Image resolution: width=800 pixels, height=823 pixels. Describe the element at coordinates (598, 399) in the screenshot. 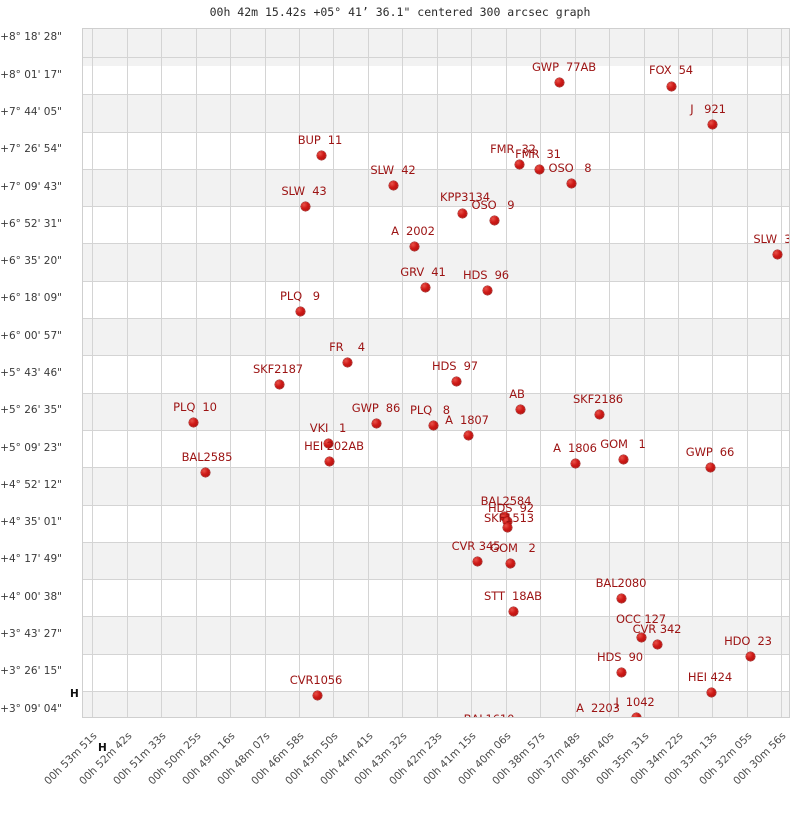

I see `point-label: SKF2186` at that location.